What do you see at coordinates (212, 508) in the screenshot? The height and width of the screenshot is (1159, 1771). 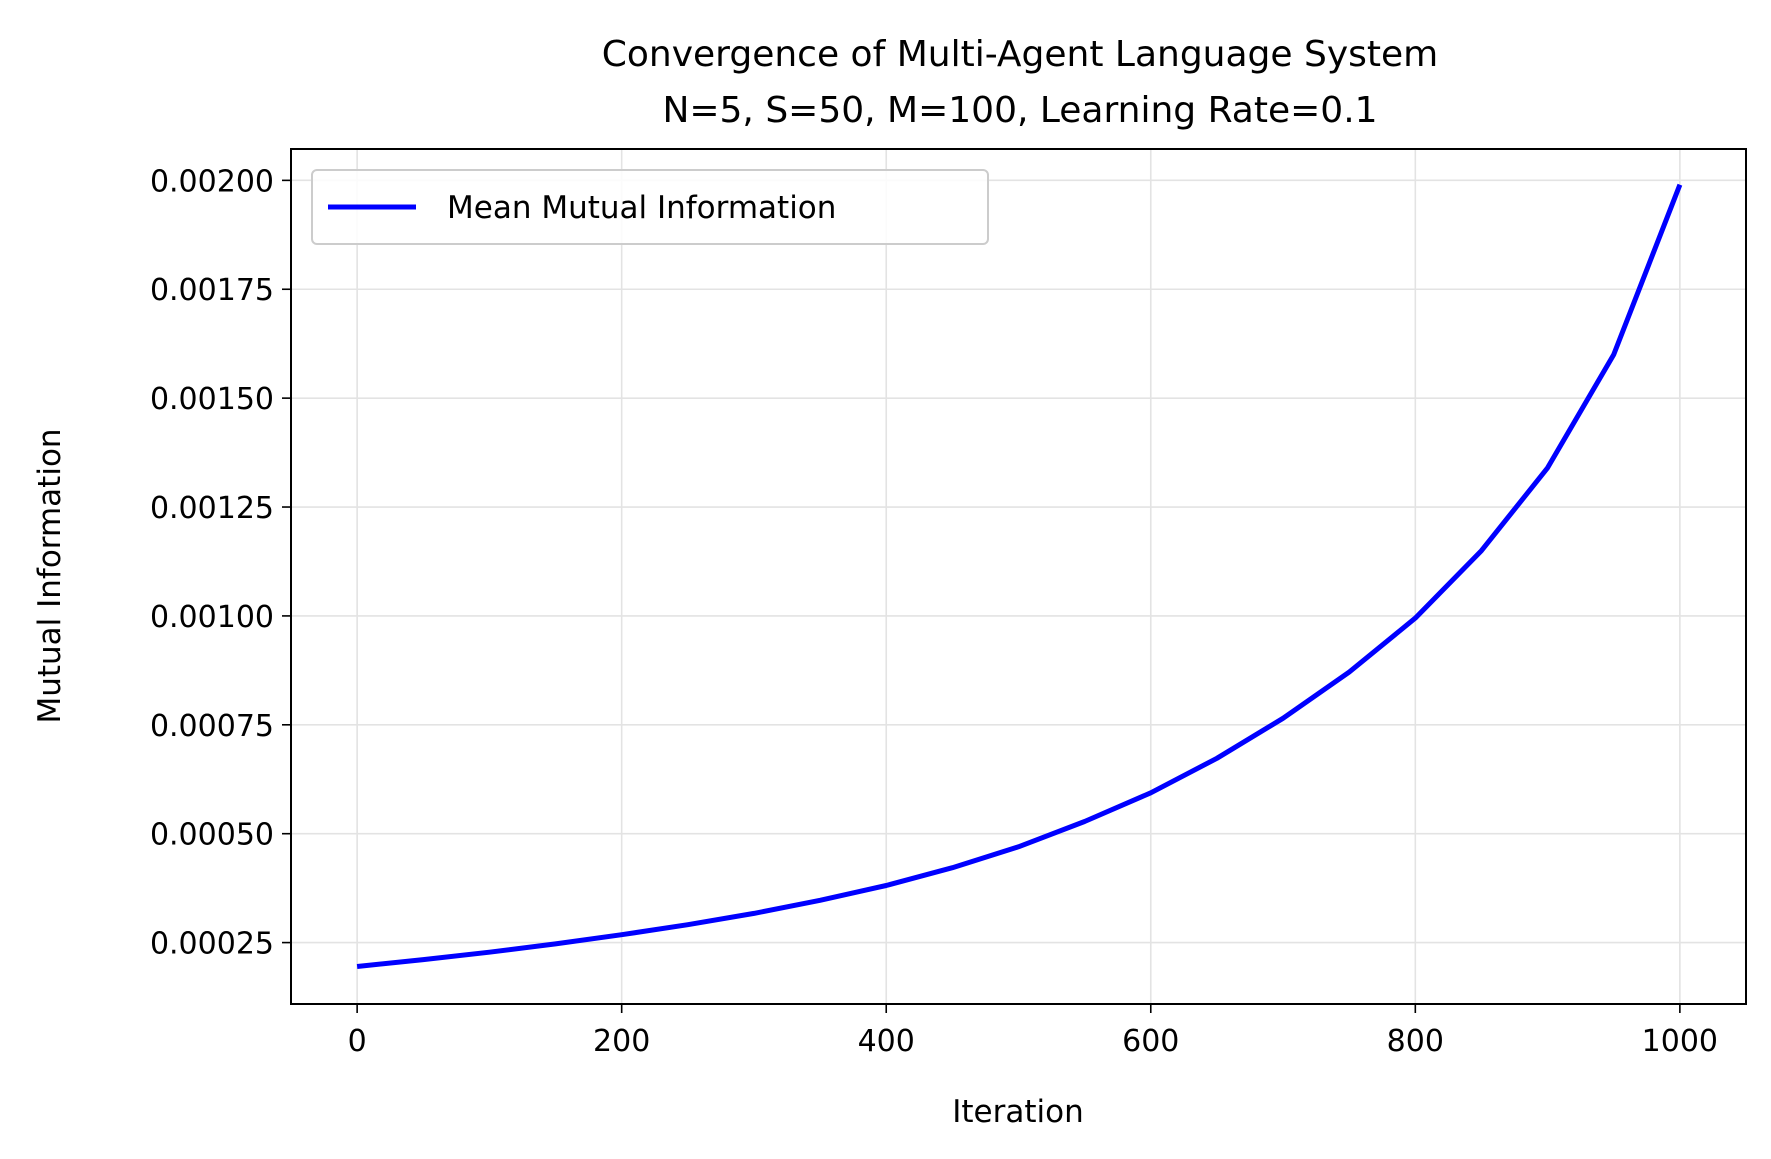 I see `y-tick-label: 0.00125` at bounding box center [212, 508].